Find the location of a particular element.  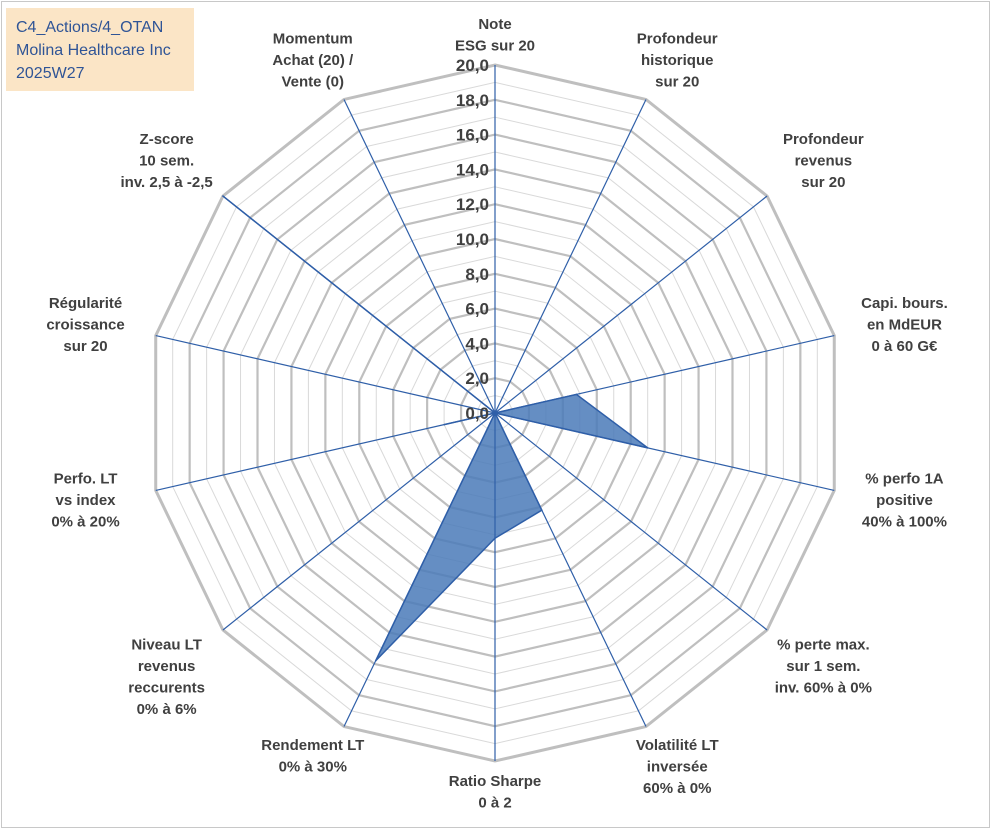

axis-label-line: Rendement LT is located at coordinates (312, 745).